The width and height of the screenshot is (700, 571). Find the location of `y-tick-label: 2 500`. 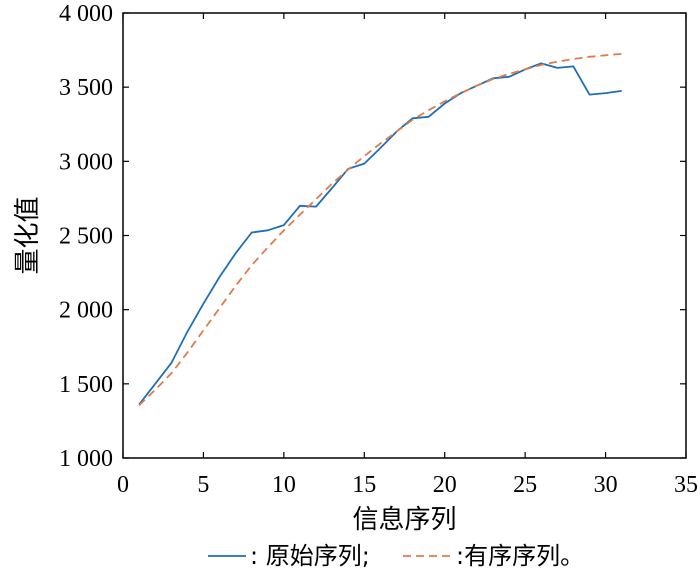

y-tick-label: 2 500 is located at coordinates (86, 237).